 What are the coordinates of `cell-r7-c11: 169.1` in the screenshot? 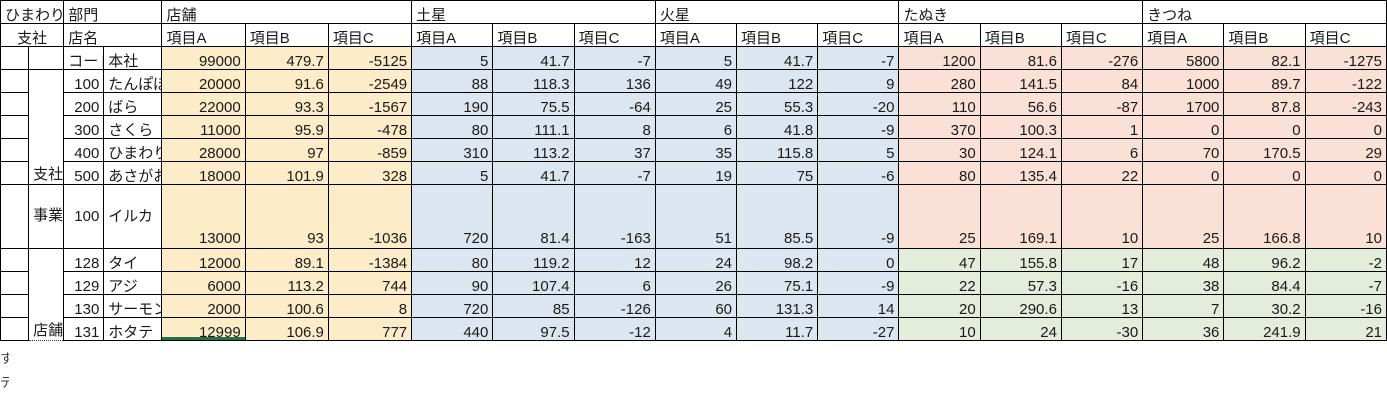 It's located at (1020, 216).